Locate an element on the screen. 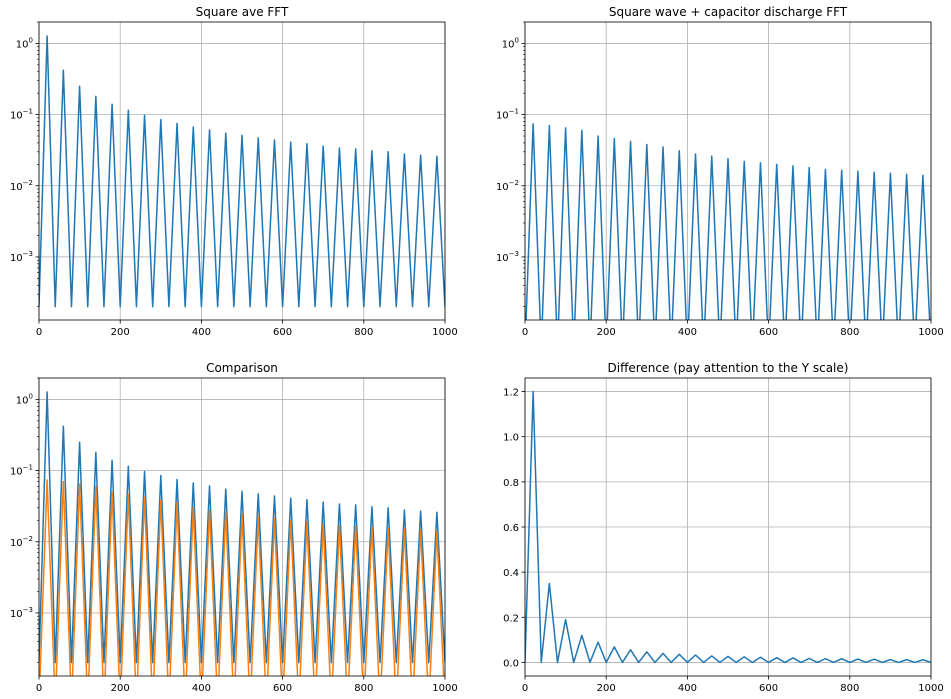 The width and height of the screenshot is (951, 699). y-tick-label: 0.8 is located at coordinates (511, 483).